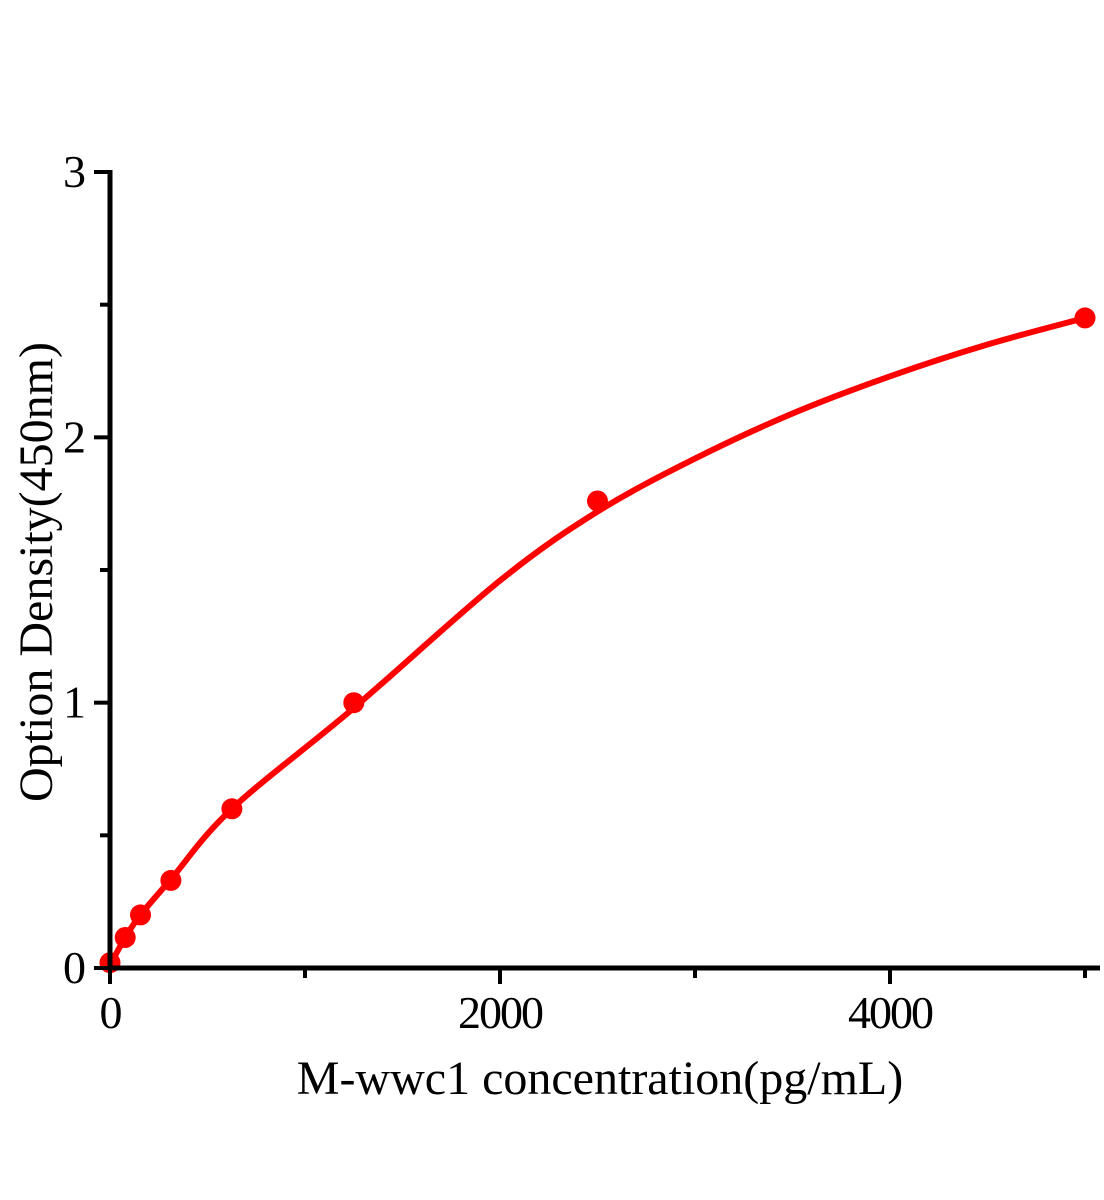 This screenshot has width=1104, height=1200. What do you see at coordinates (600, 1078) in the screenshot?
I see `x-axis-title: M-wwc1 concentration(pg/mL)` at bounding box center [600, 1078].